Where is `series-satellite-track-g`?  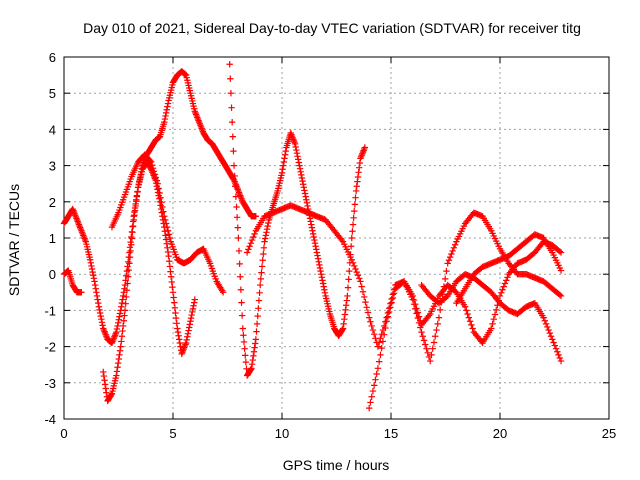 series-satellite-track-g is located at coordinates (491, 318).